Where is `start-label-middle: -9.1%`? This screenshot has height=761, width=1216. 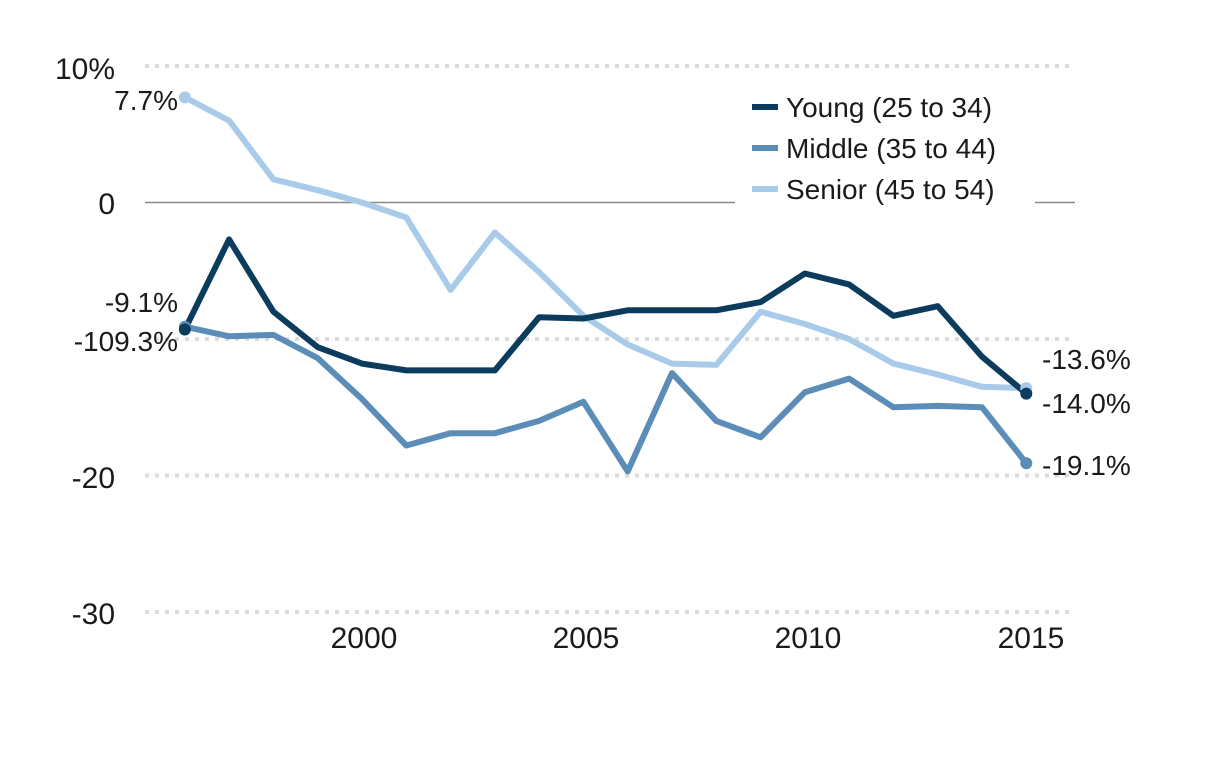 start-label-middle: -9.1% is located at coordinates (141, 302).